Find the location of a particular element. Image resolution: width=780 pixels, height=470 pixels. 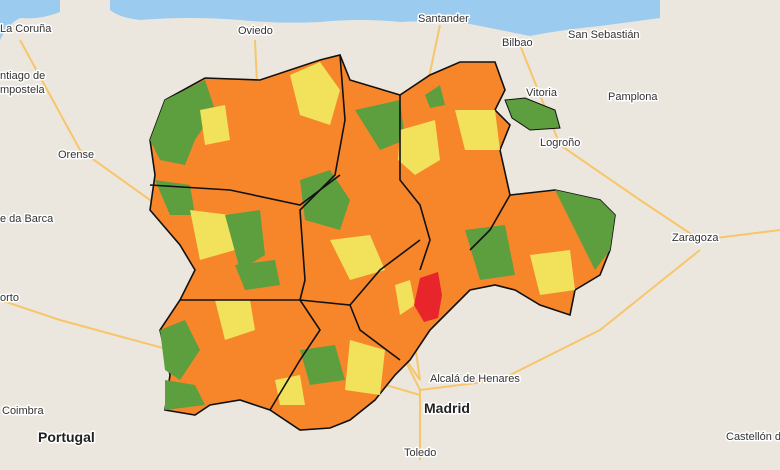

place-label: Oviedo is located at coordinates (255, 31).